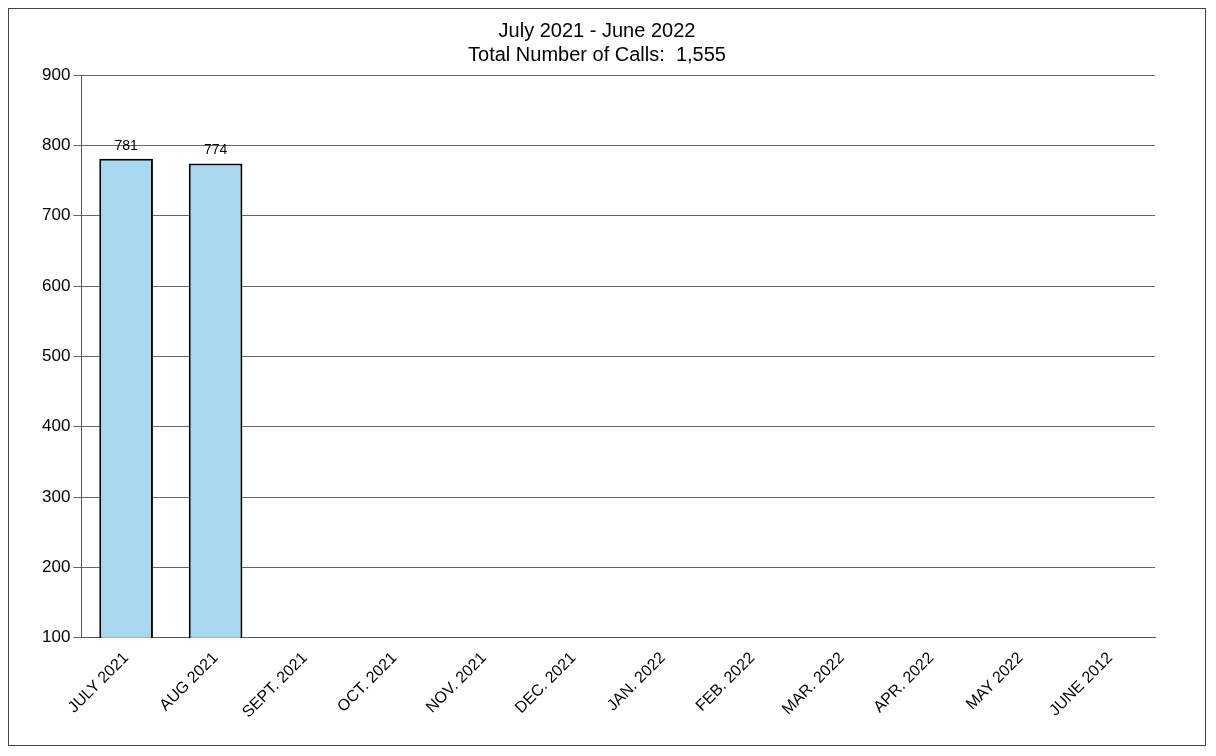 The width and height of the screenshot is (1216, 756). Describe the element at coordinates (597, 53) in the screenshot. I see `chart-subtitle: Total Number of Calls: 1,555` at that location.